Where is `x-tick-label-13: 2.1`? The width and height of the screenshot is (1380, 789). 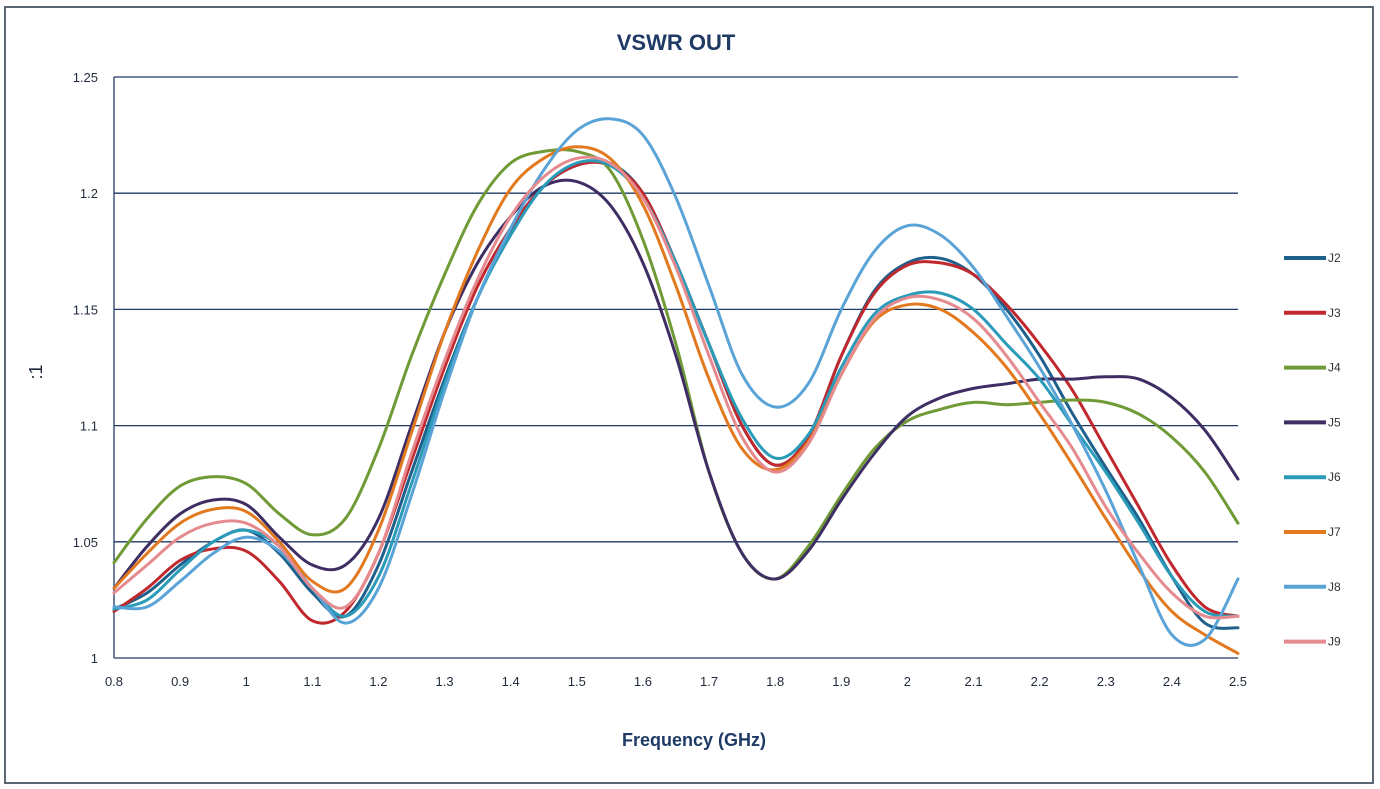
x-tick-label-13: 2.1 is located at coordinates (973, 681).